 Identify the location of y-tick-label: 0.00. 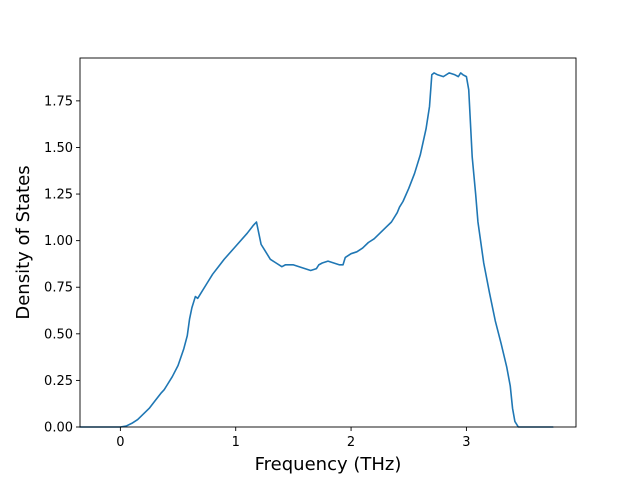
(58, 428).